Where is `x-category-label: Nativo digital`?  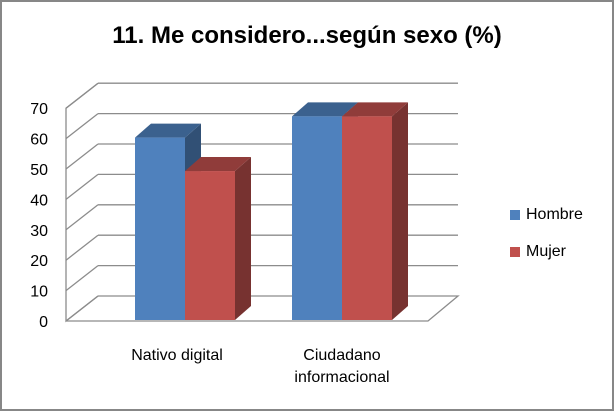
x-category-label: Nativo digital is located at coordinates (177, 355).